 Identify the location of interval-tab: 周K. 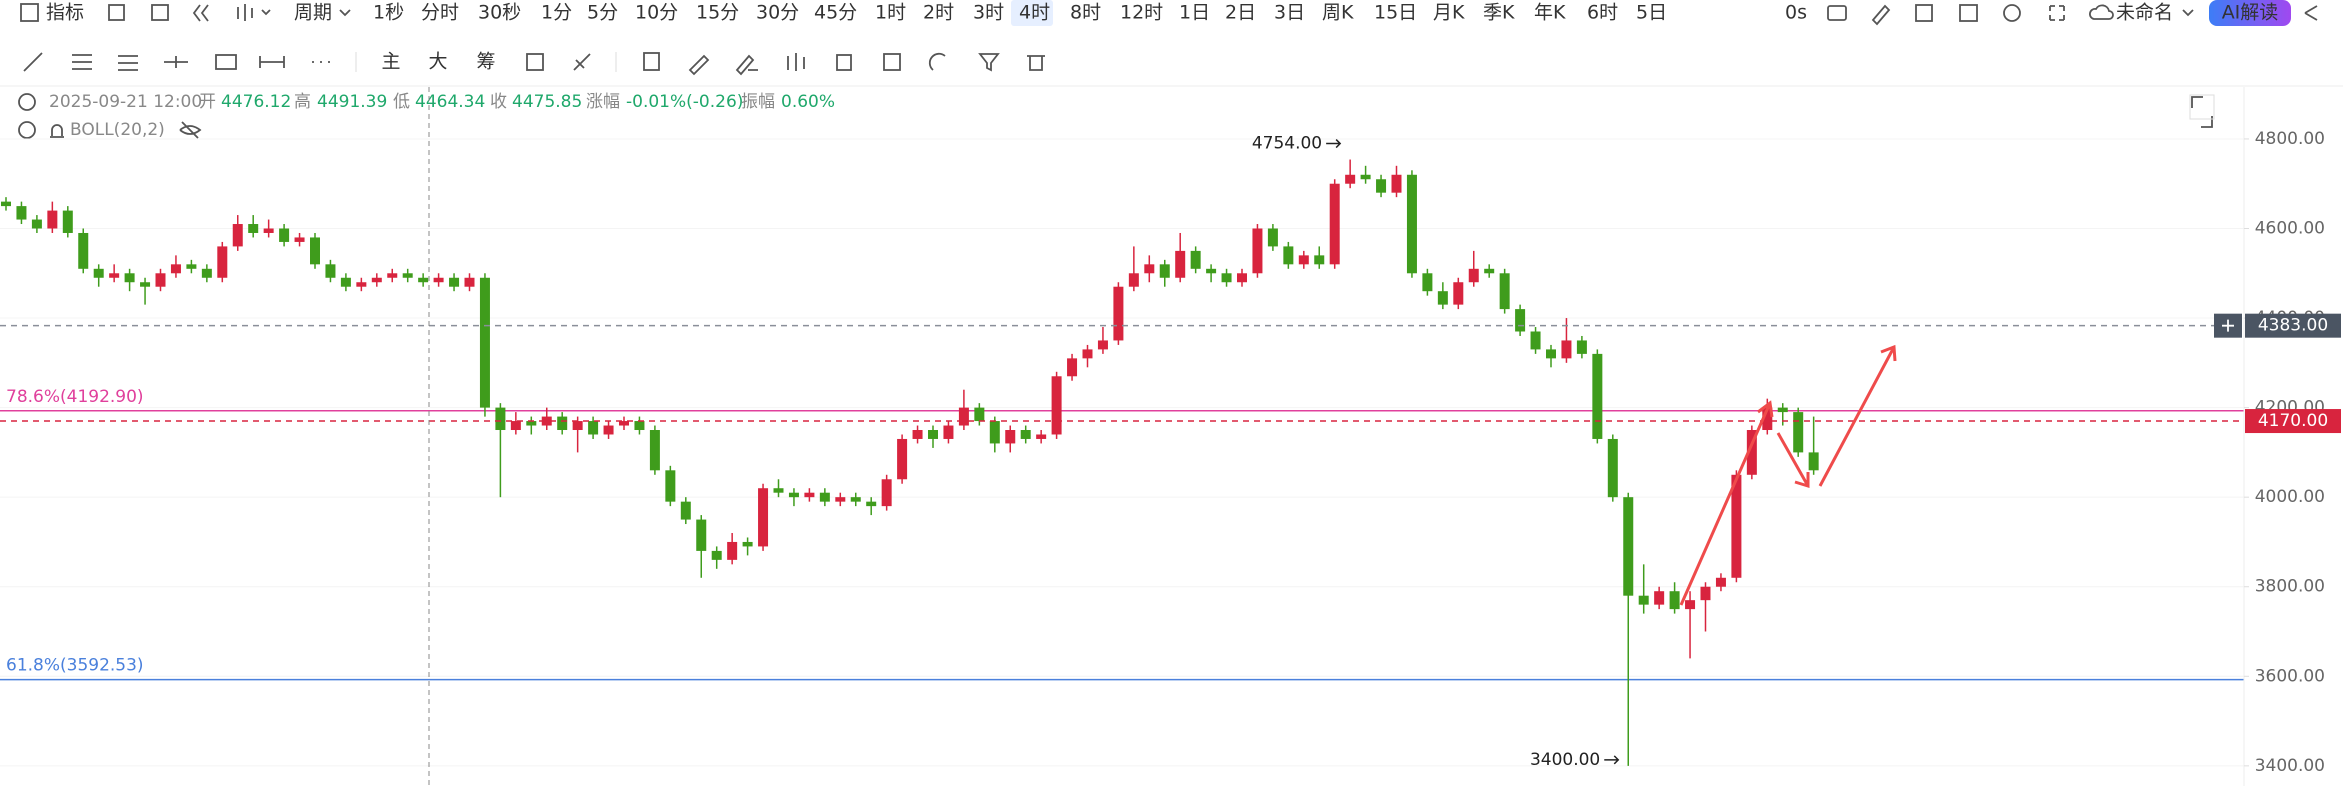
(1338, 13).